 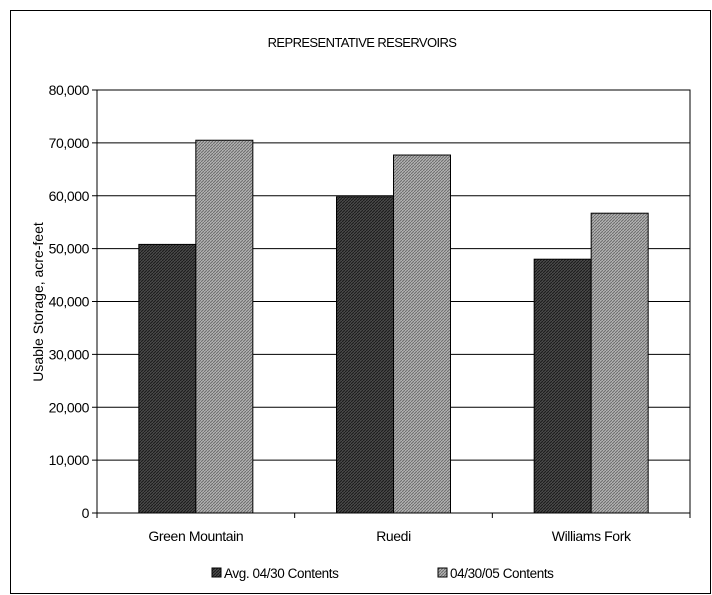 I want to click on x-tick-label: Ruedi, so click(x=393, y=536).